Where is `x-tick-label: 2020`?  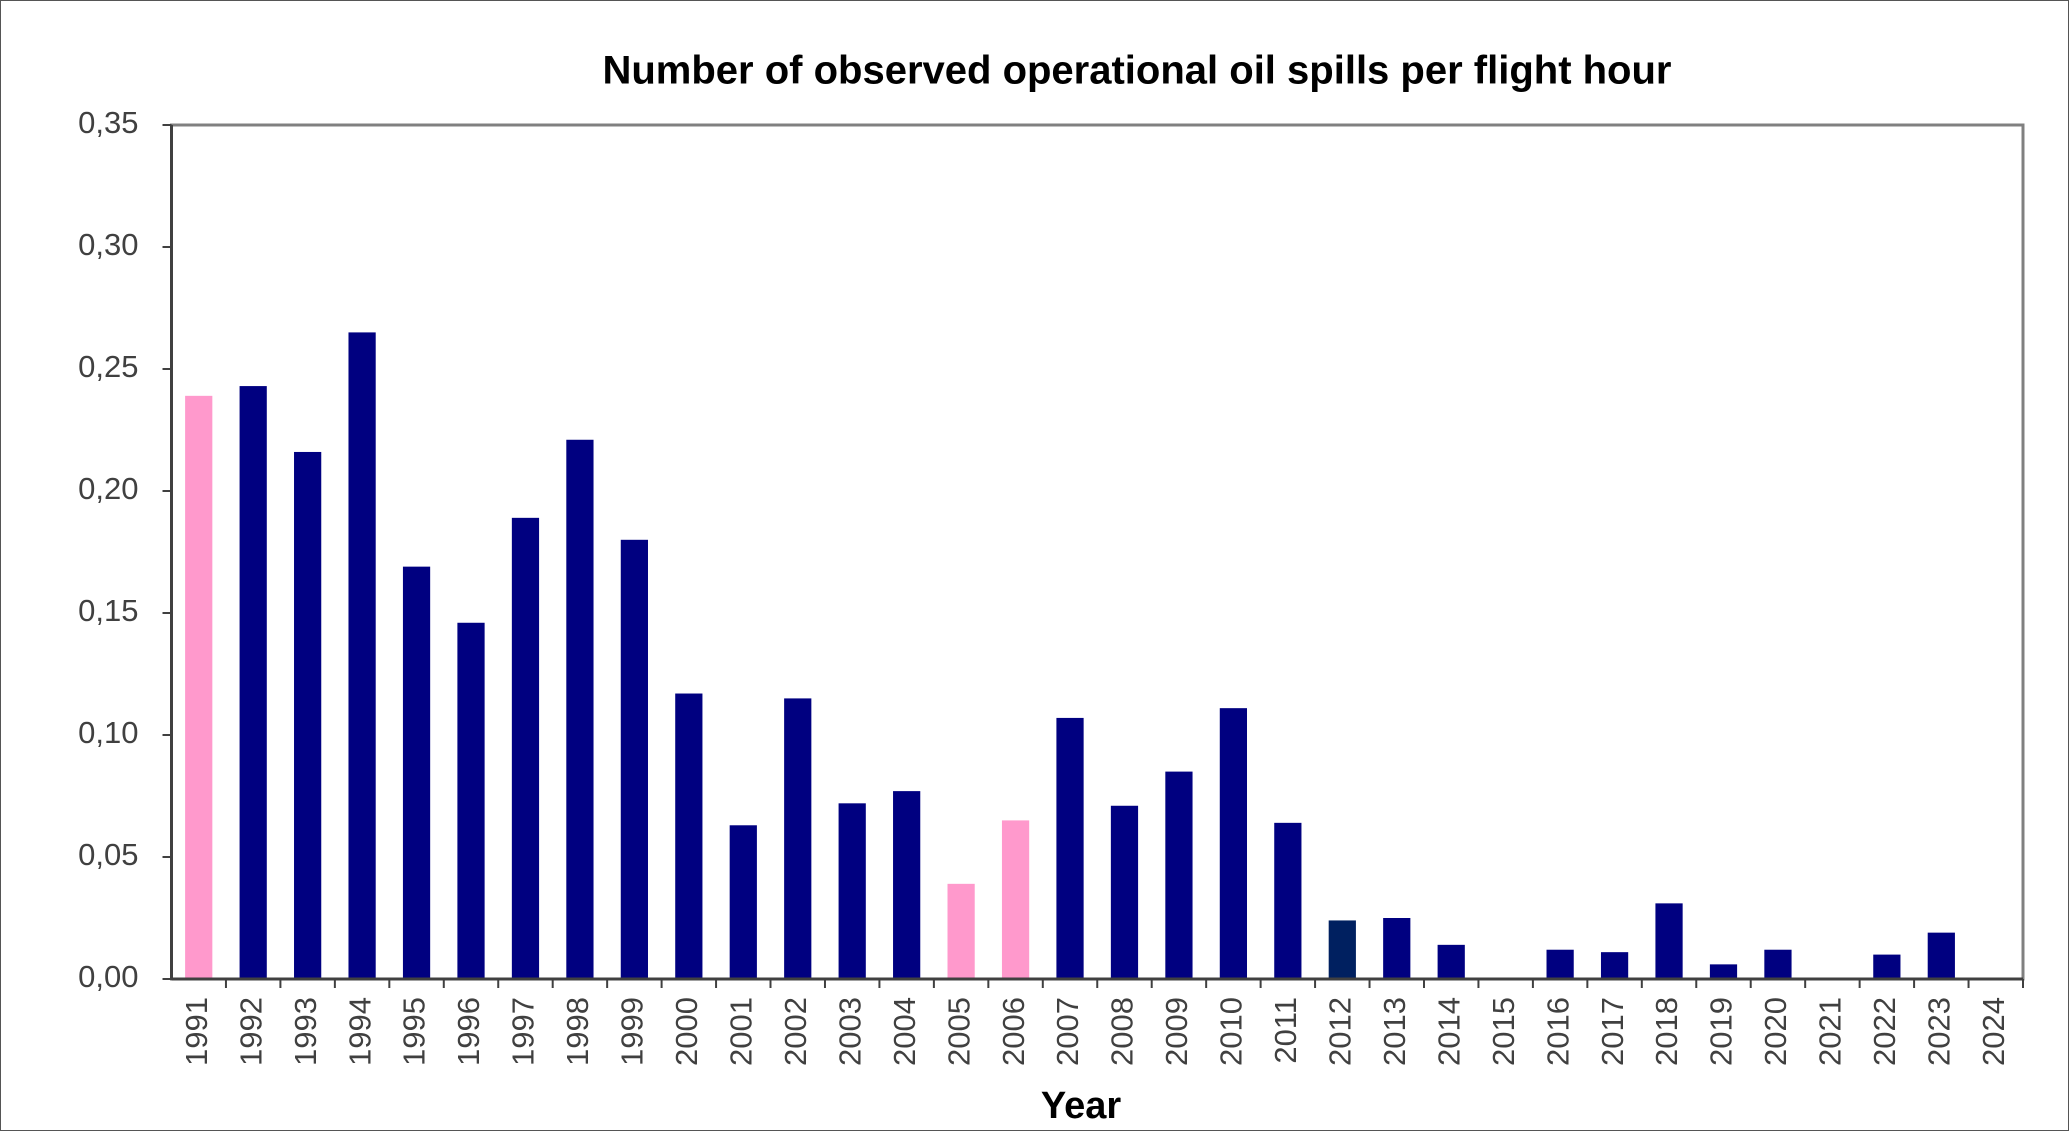 x-tick-label: 2020 is located at coordinates (1775, 1031).